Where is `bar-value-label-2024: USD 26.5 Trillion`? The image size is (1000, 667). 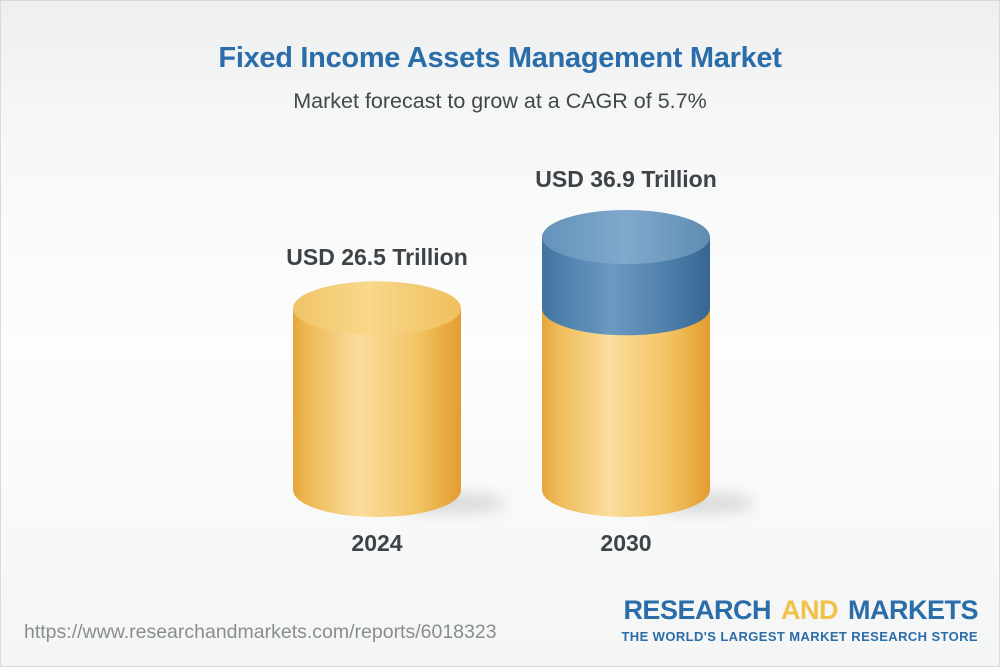
bar-value-label-2024: USD 26.5 Trillion is located at coordinates (377, 257).